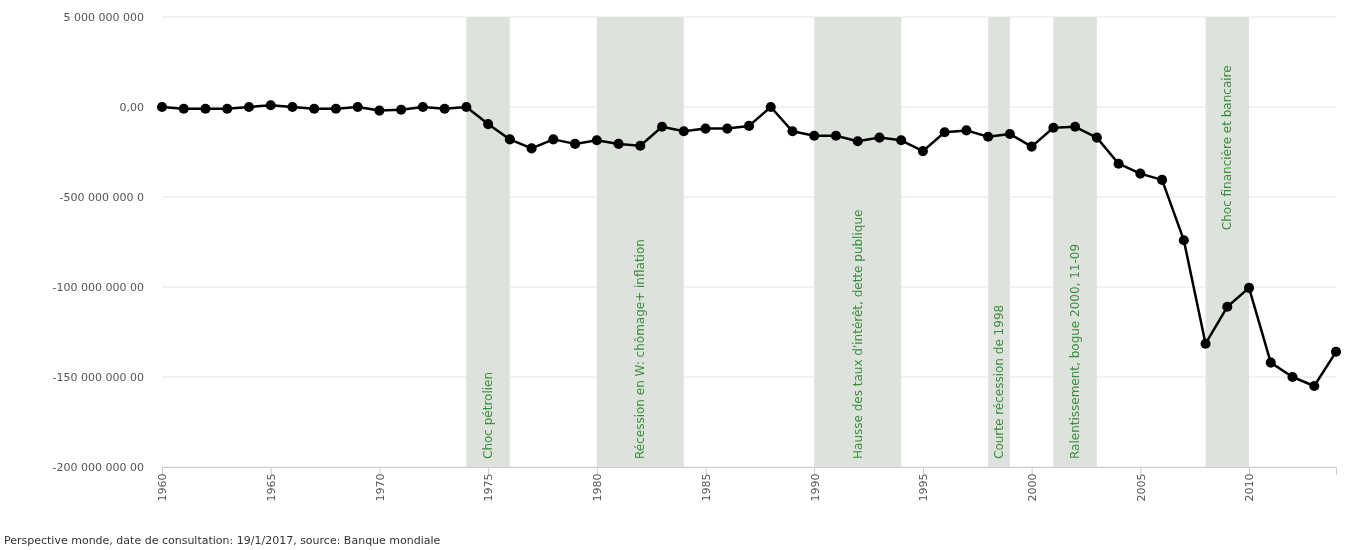  Describe the element at coordinates (999, 381) in the screenshot. I see `band-label: Courte récession de 1998` at that location.